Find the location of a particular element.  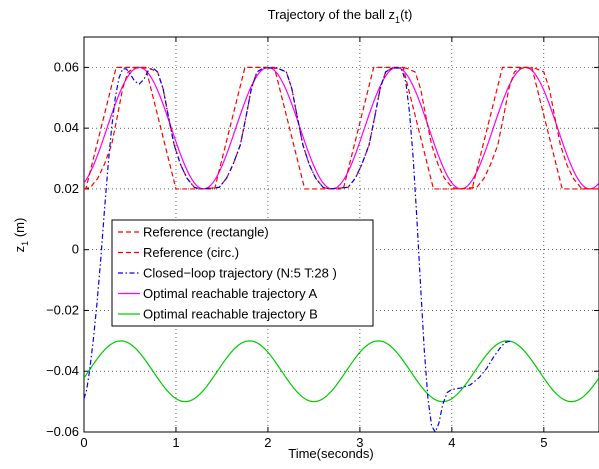

legend-label: Closed−loop trajectory (N:5 T:28 ) is located at coordinates (240, 273).